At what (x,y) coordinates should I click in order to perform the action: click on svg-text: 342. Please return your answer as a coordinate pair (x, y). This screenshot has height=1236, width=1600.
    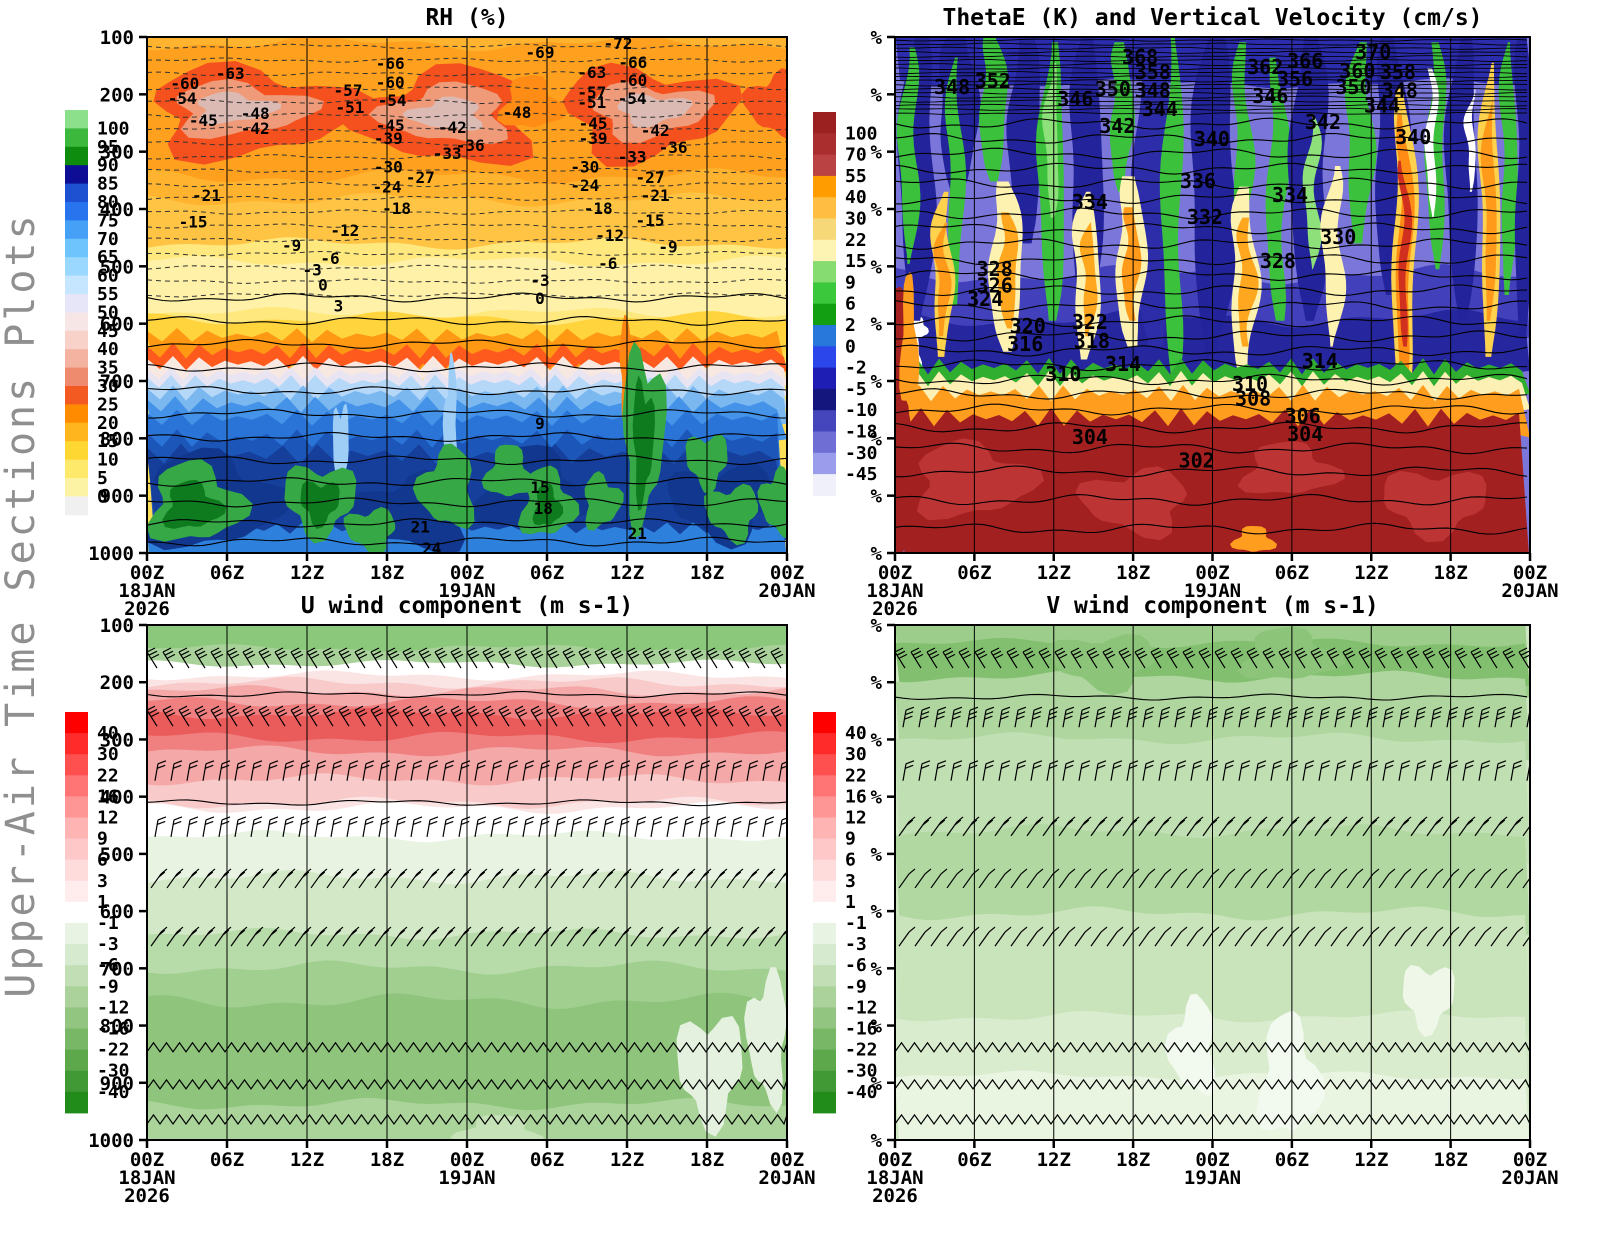
    Looking at the image, I should click on (1323, 122).